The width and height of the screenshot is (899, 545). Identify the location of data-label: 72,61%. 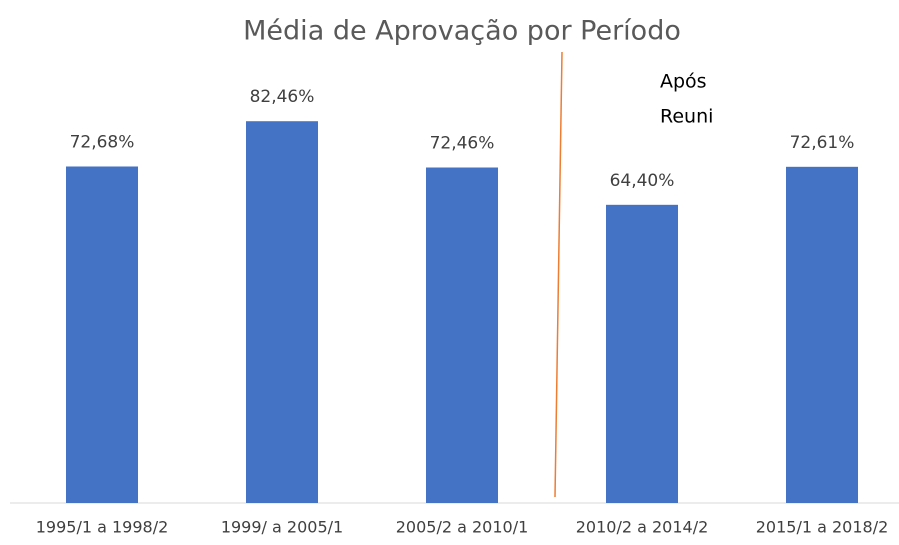
(822, 143).